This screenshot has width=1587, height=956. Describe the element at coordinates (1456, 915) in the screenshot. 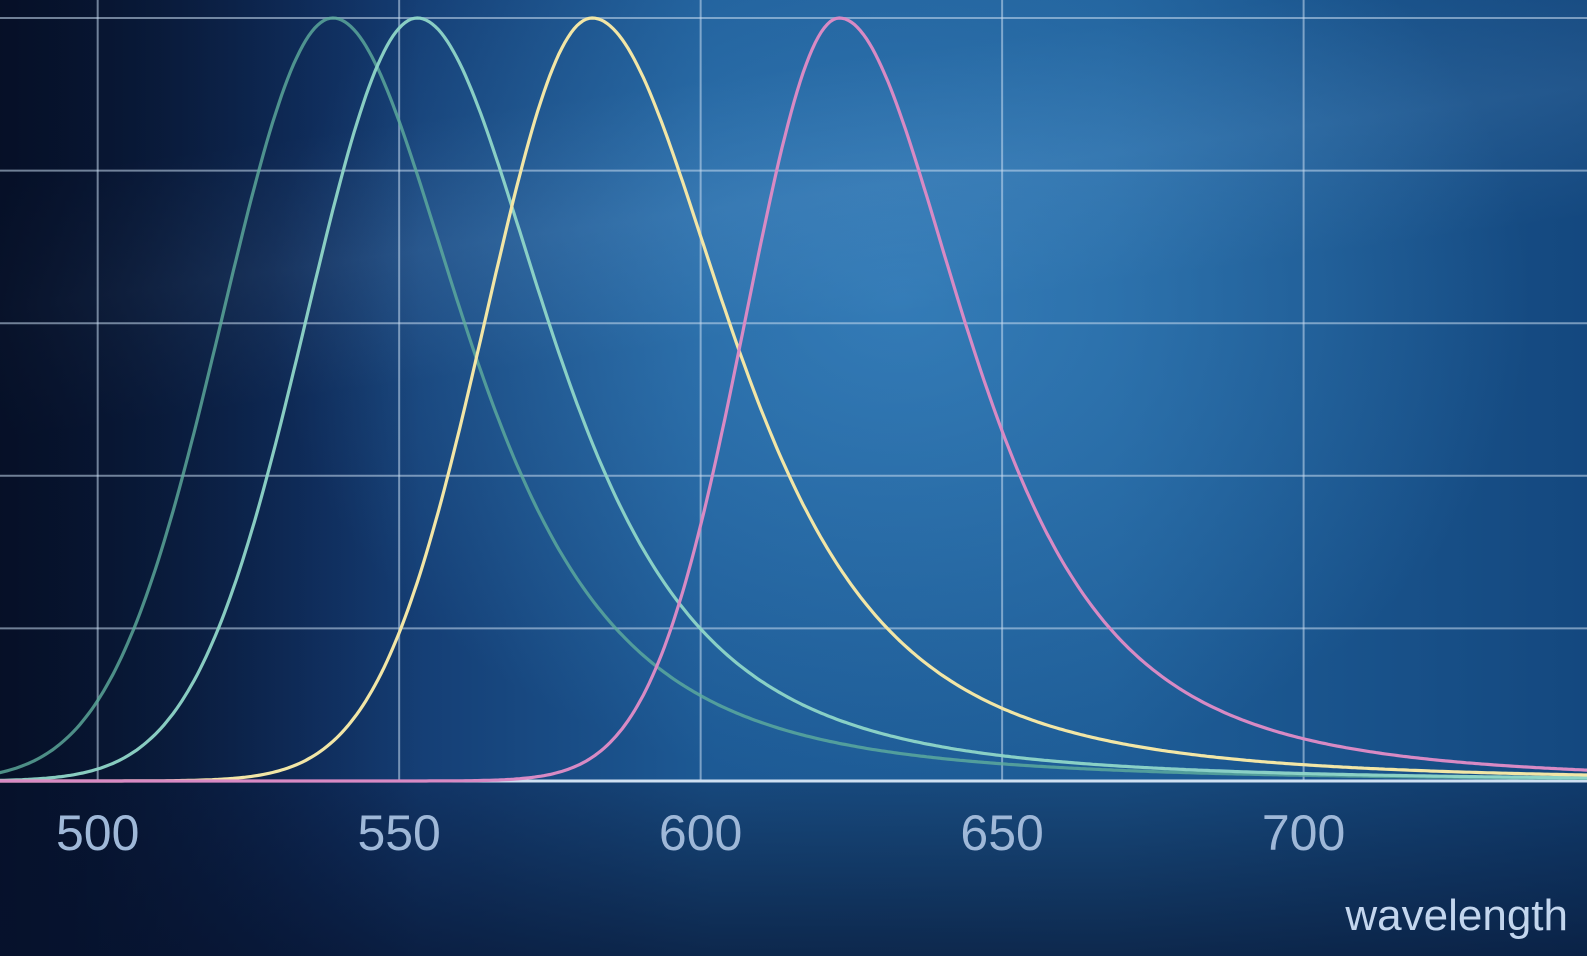

I see `x-axis-label: wavelength` at that location.